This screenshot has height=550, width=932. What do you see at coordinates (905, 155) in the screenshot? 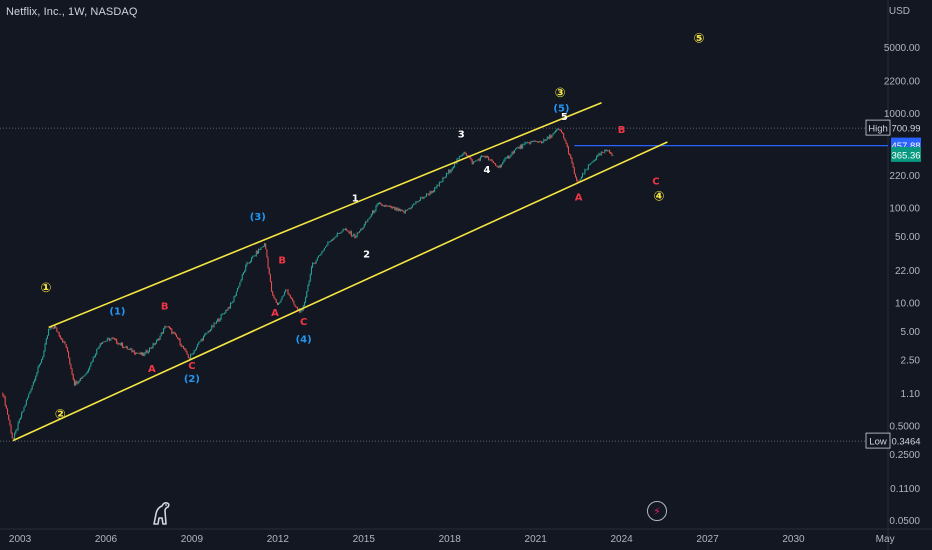
I see `last-price-badge-value: 365.36` at bounding box center [905, 155].